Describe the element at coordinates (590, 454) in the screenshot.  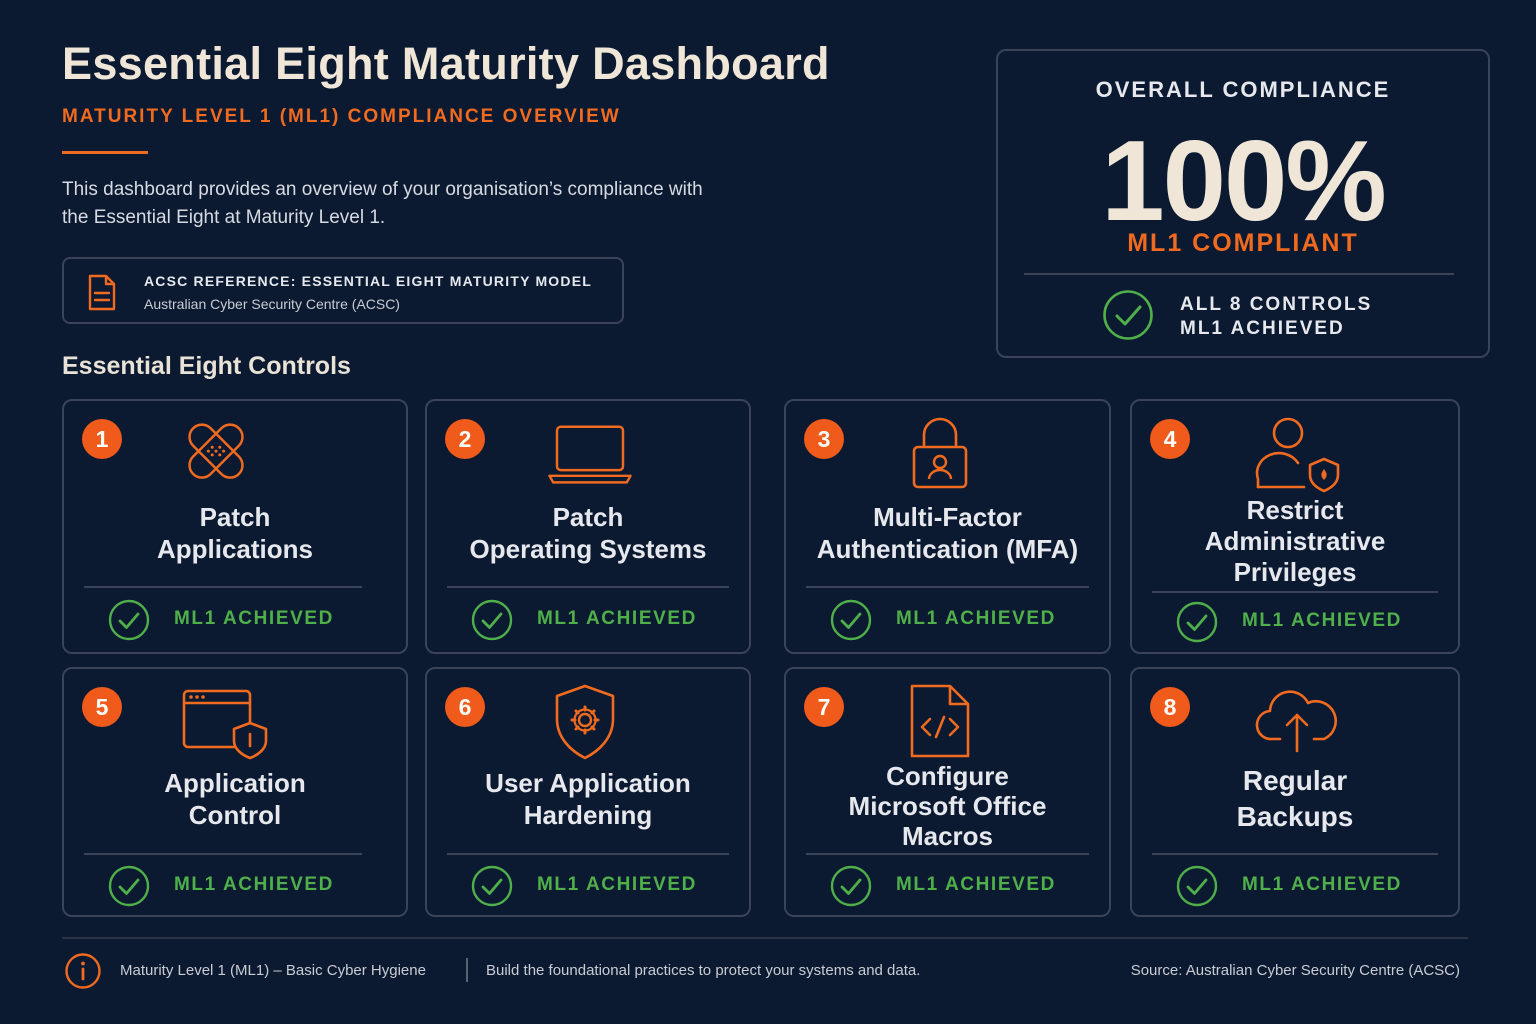
I see `laptop-icon` at that location.